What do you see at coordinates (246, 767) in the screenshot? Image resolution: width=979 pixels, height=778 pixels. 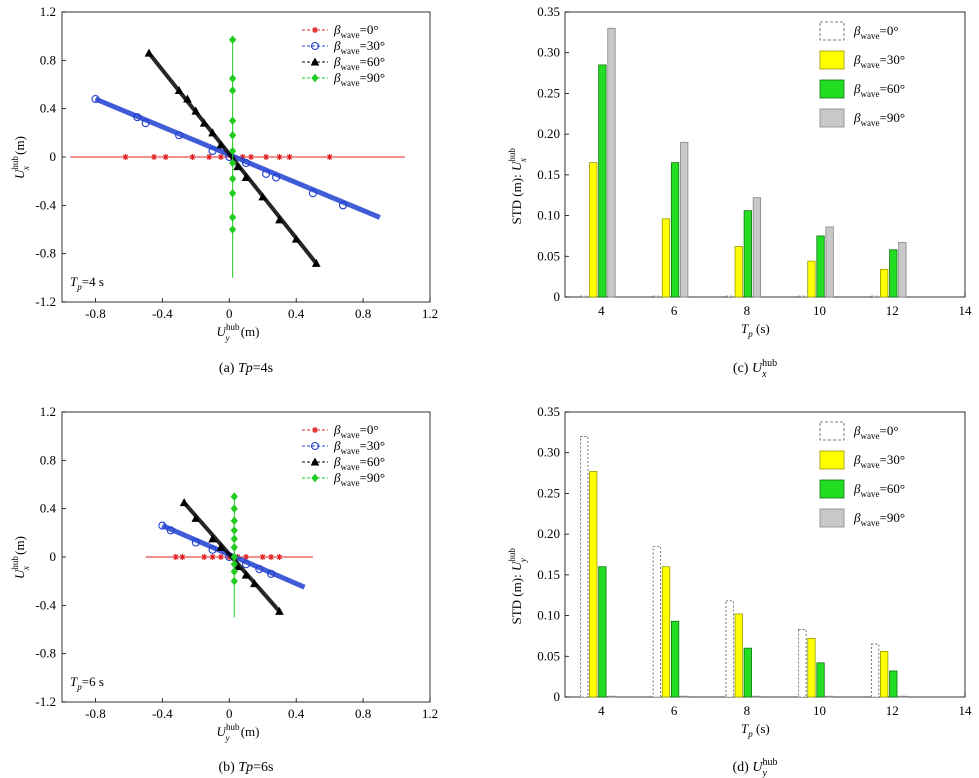 I see `panel-caption: (b) Tp=6s` at bounding box center [246, 767].